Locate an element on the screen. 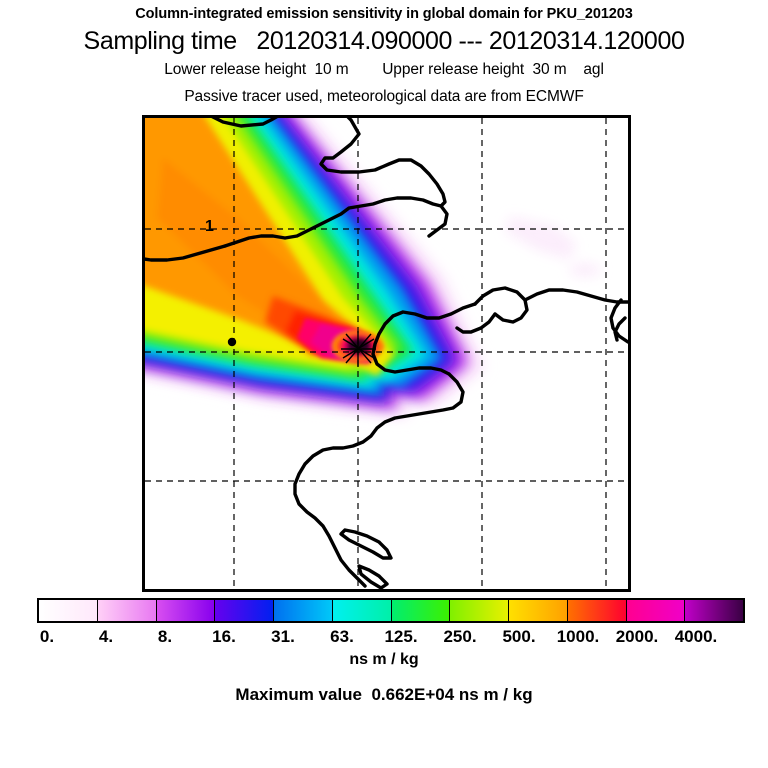 The height and width of the screenshot is (768, 768). colorbar-tick-5: 63. is located at coordinates (342, 636).